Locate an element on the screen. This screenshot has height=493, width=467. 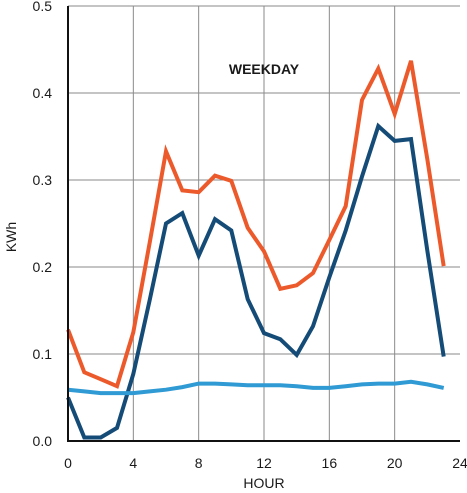
x-axis-label: HOUR is located at coordinates (263, 483).